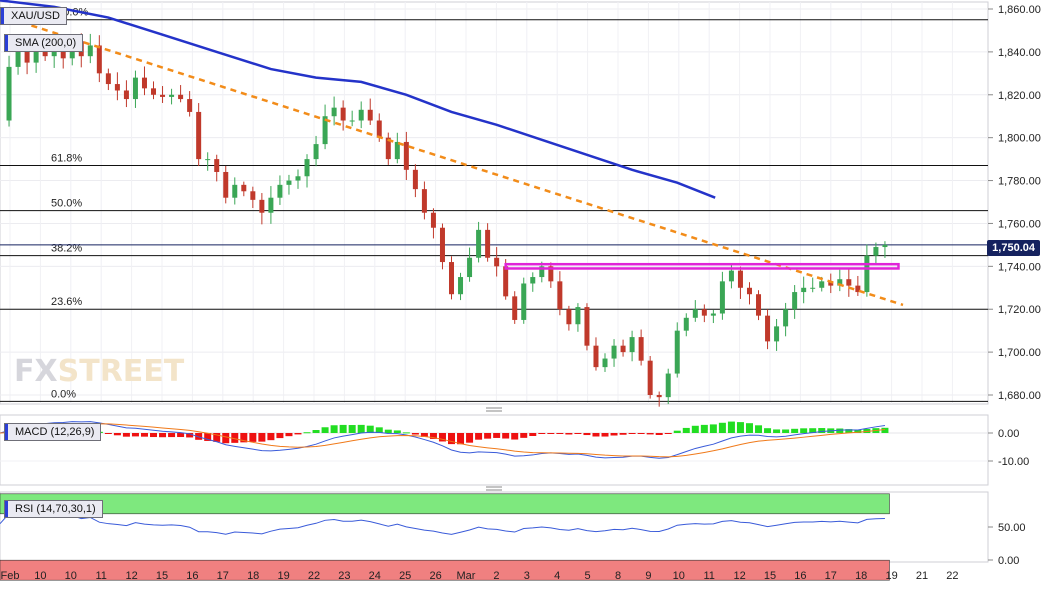  What do you see at coordinates (891, 576) in the screenshot?
I see `x-tick-label: 19` at bounding box center [891, 576].